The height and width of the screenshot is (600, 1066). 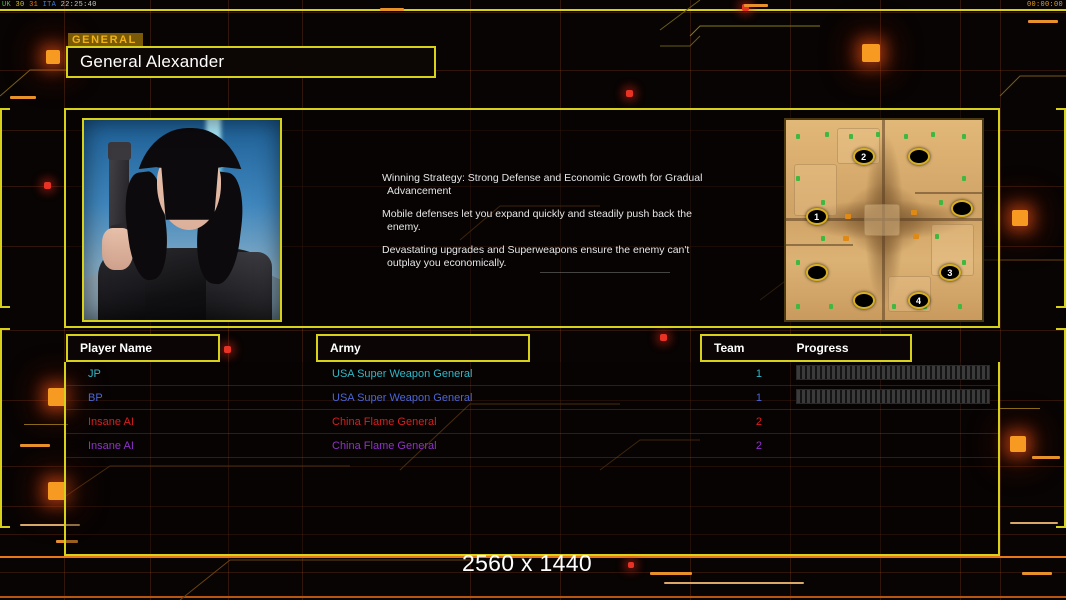 I want to click on table-row: BP USA Super Weapon General 1, so click(x=532, y=398).